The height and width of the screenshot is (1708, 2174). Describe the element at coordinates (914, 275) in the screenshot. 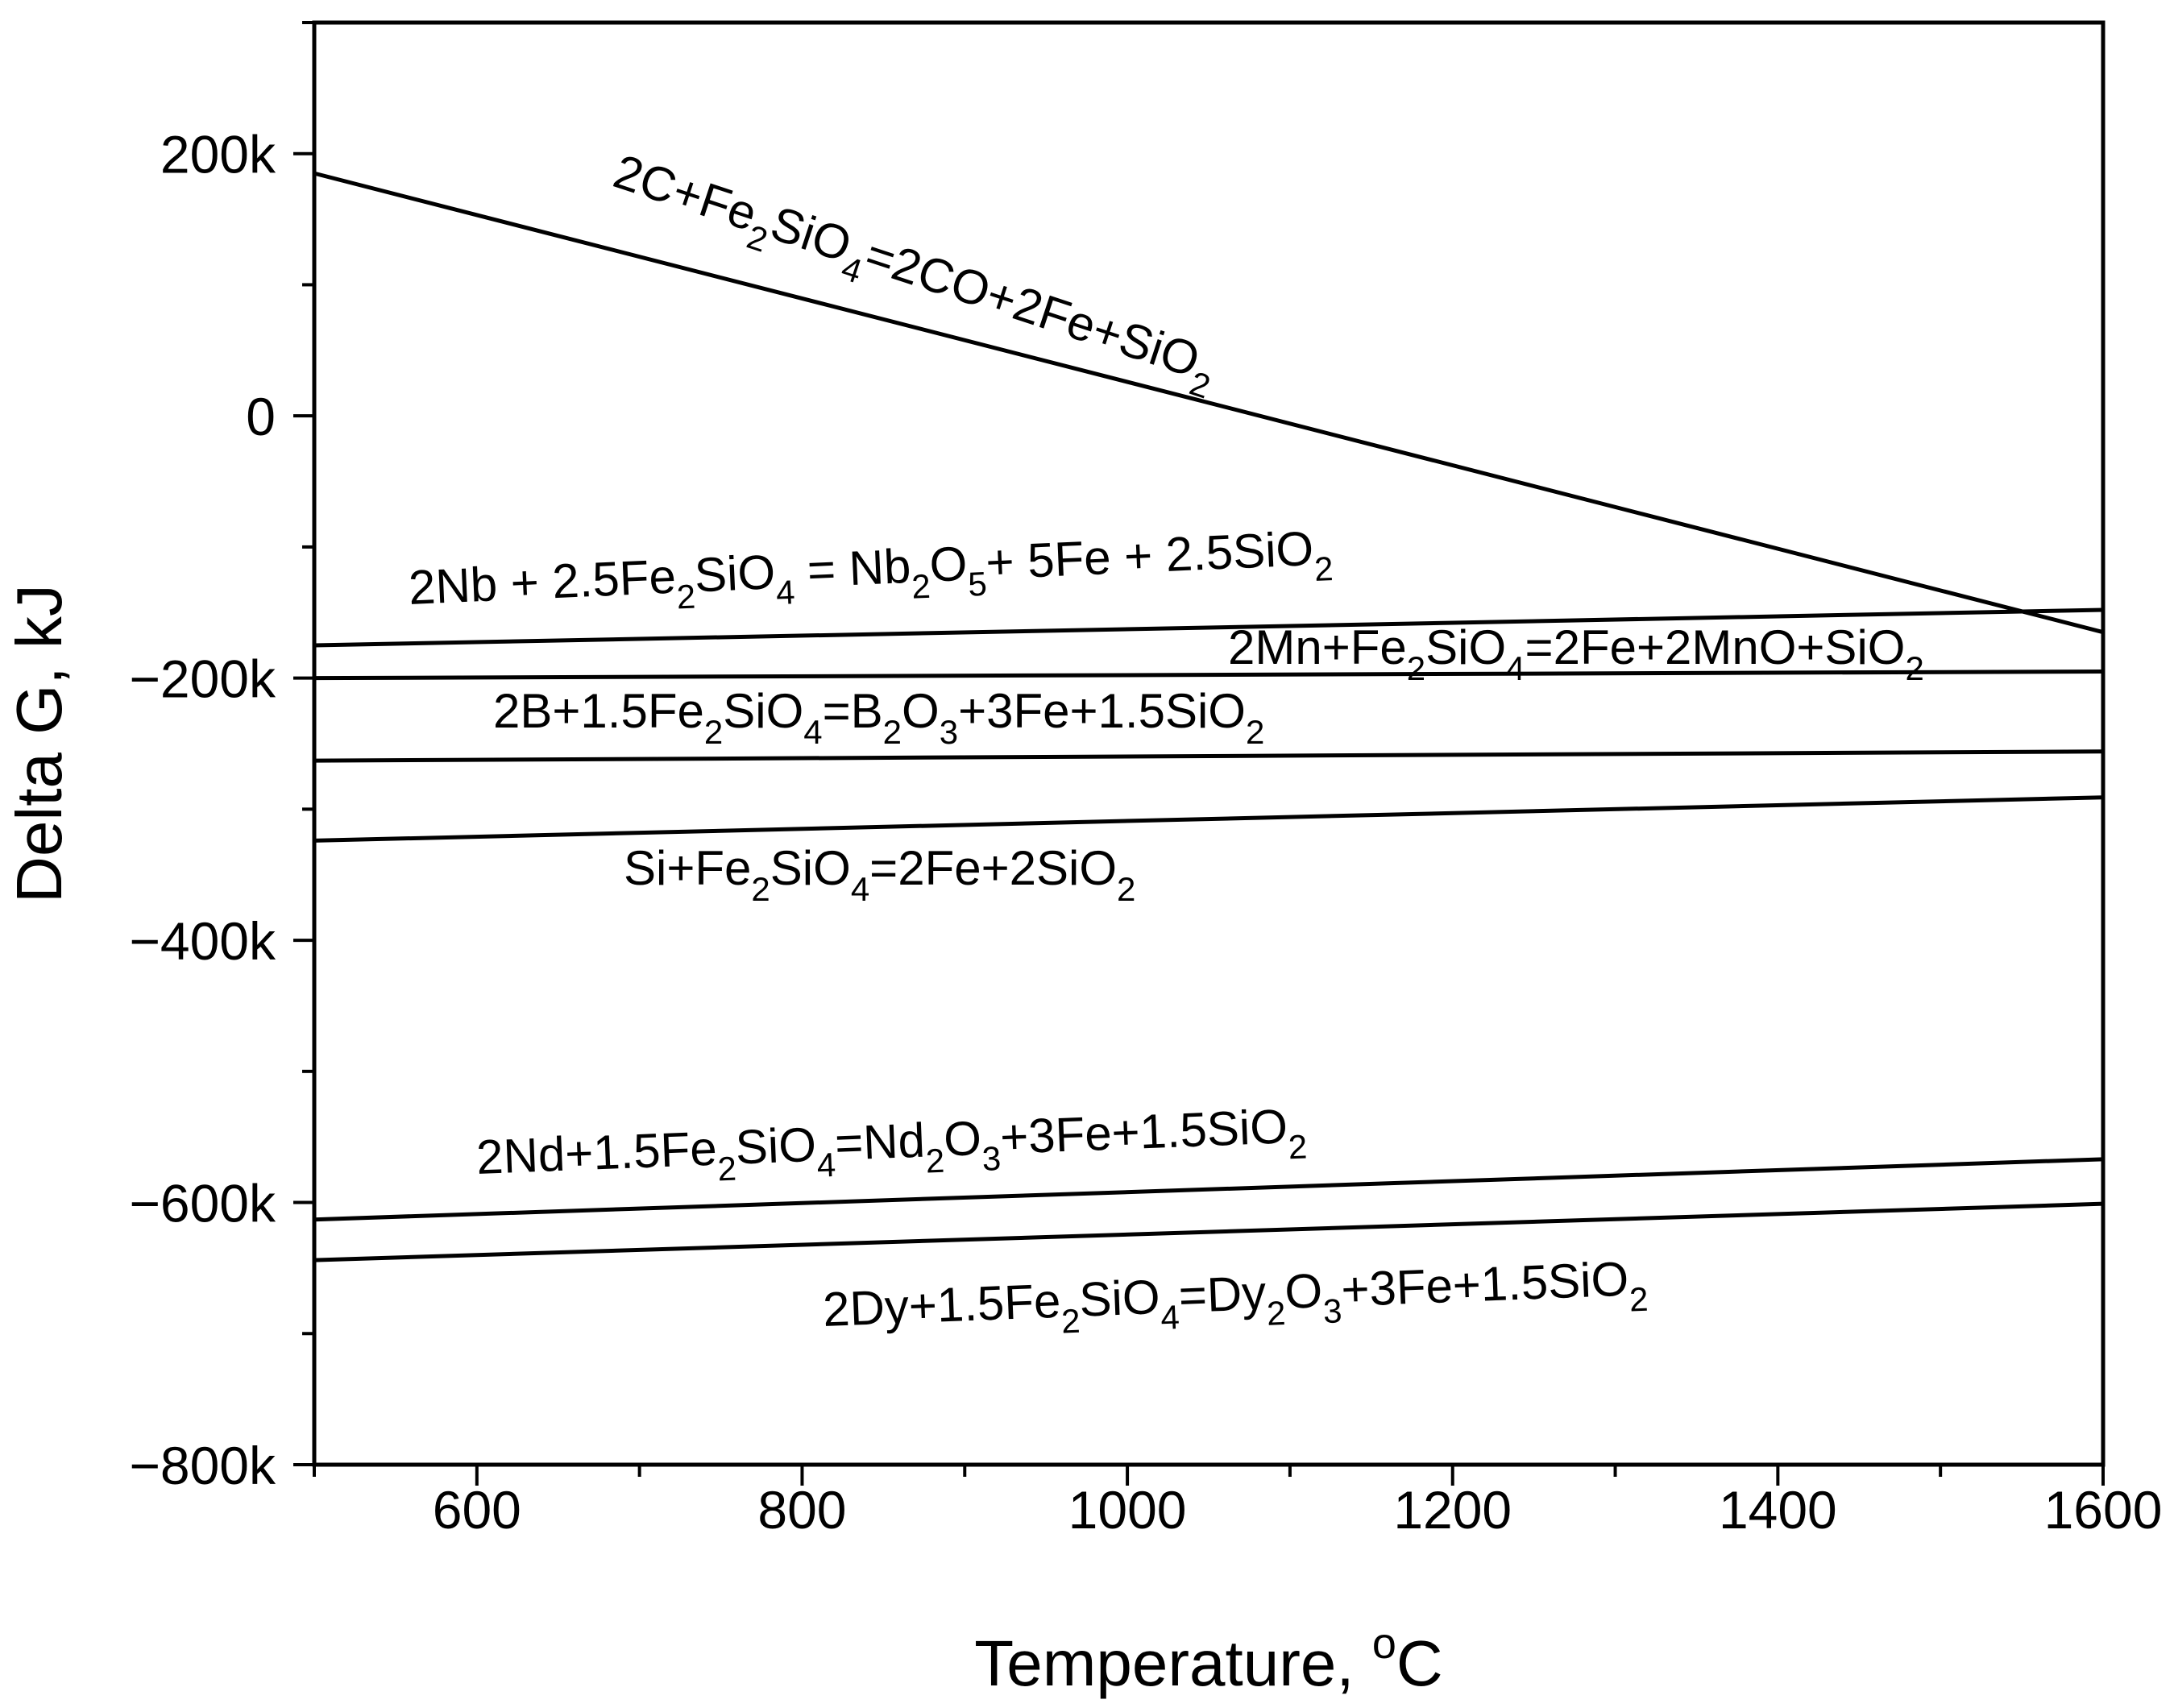

I see `series-label-c: 2C+Fe2SiO4=2CO+2Fe+SiO2` at that location.